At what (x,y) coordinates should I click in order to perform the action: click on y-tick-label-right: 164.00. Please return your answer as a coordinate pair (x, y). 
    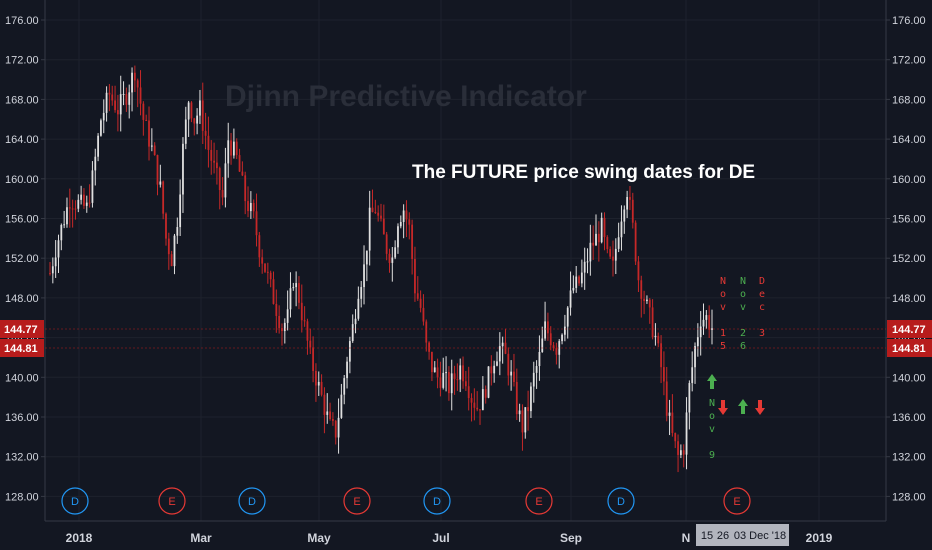
    Looking at the image, I should click on (909, 140).